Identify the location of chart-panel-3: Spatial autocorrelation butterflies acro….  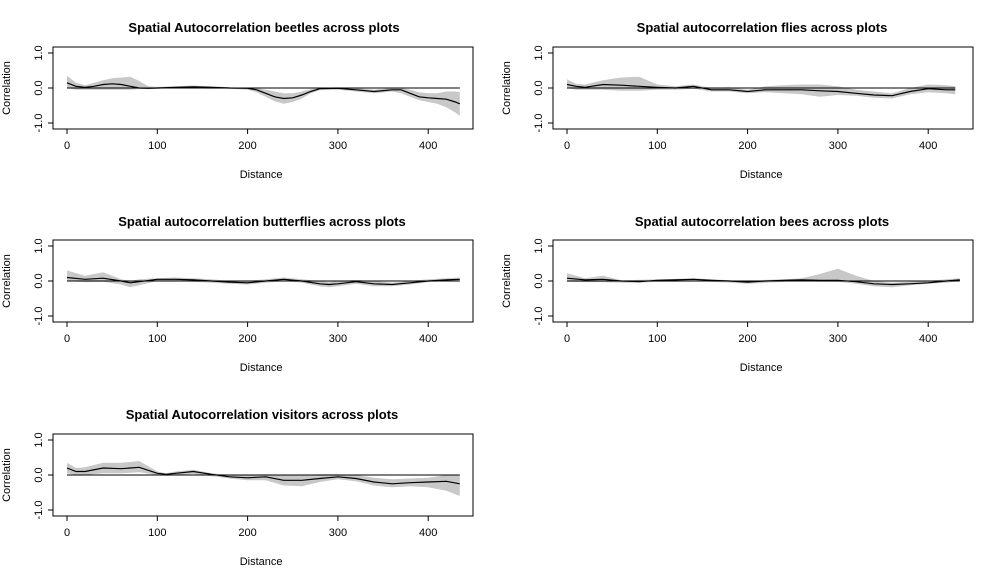
(237, 294).